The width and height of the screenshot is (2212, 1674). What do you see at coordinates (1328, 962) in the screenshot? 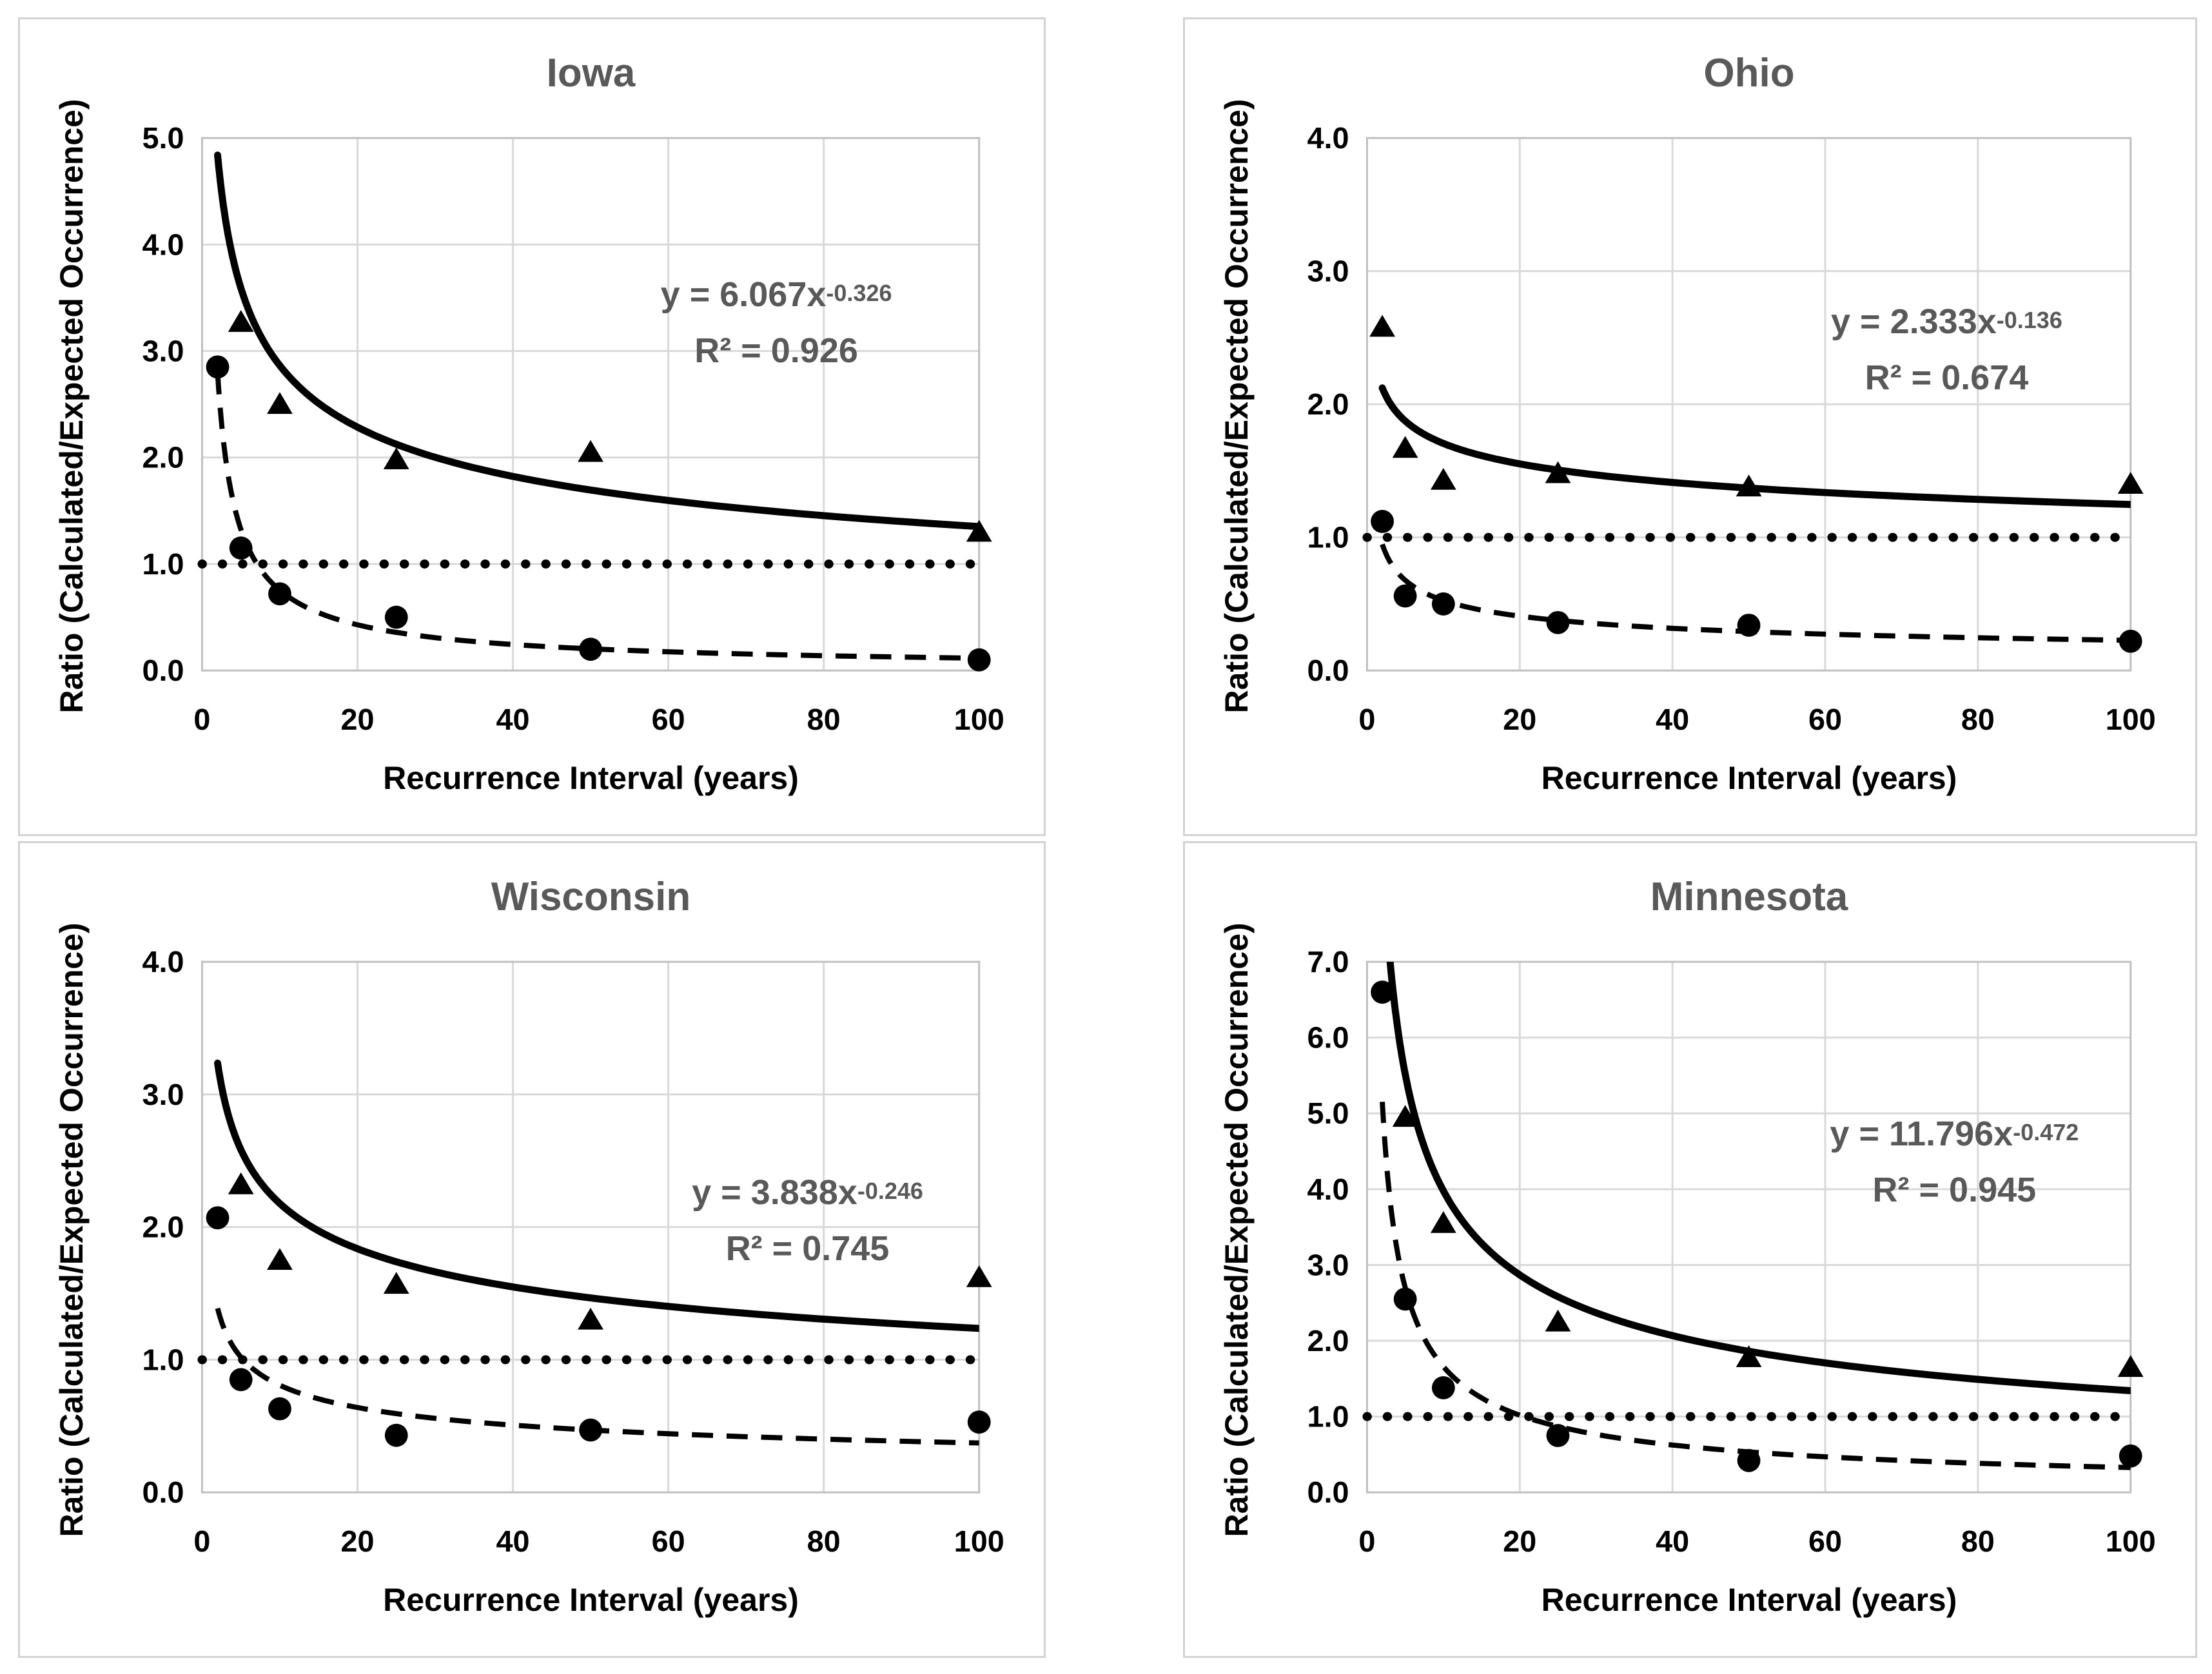
I see `svg-text: 7.0` at bounding box center [1328, 962].